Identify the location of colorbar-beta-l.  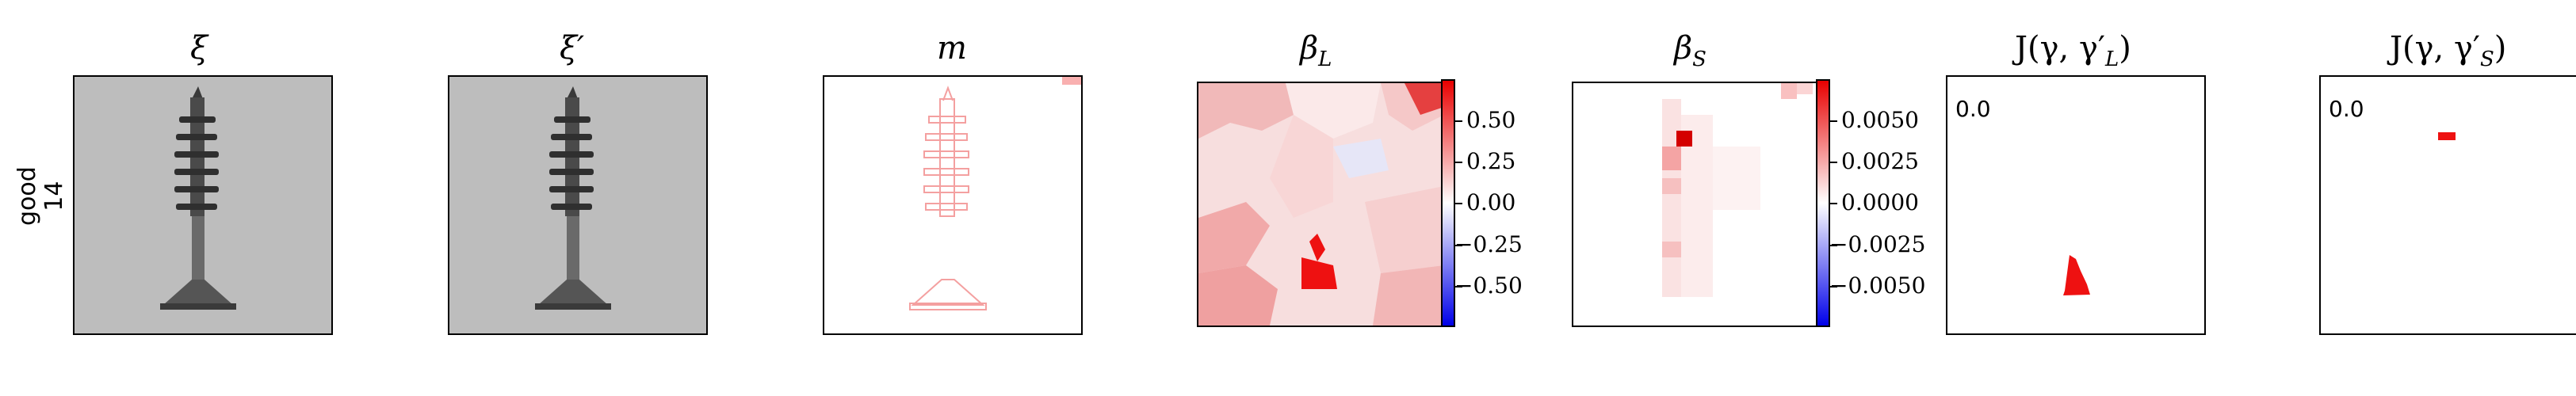
(1448, 203).